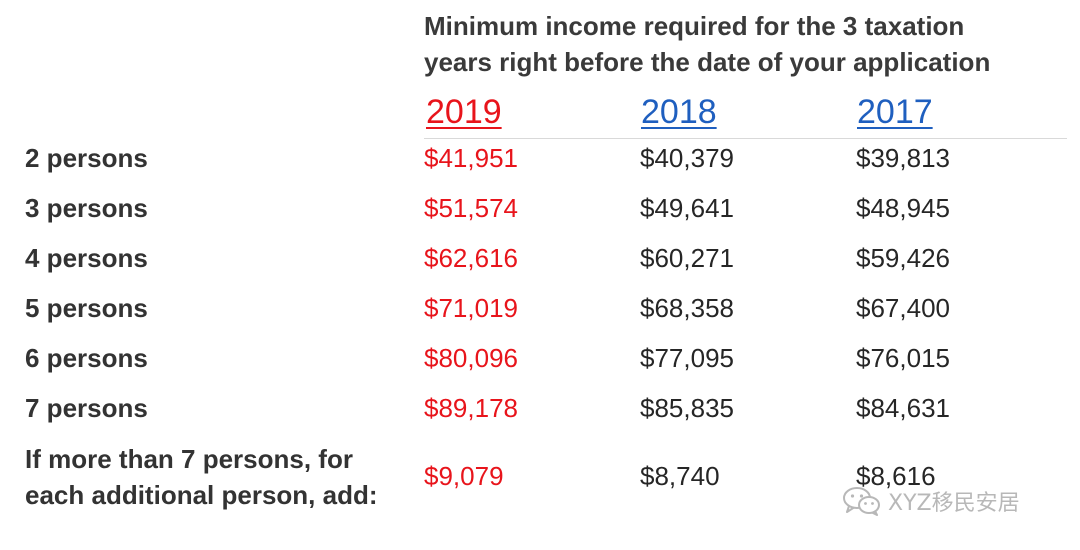 The height and width of the screenshot is (550, 1080). Describe the element at coordinates (471, 158) in the screenshot. I see `cell-2019: $41,951` at that location.